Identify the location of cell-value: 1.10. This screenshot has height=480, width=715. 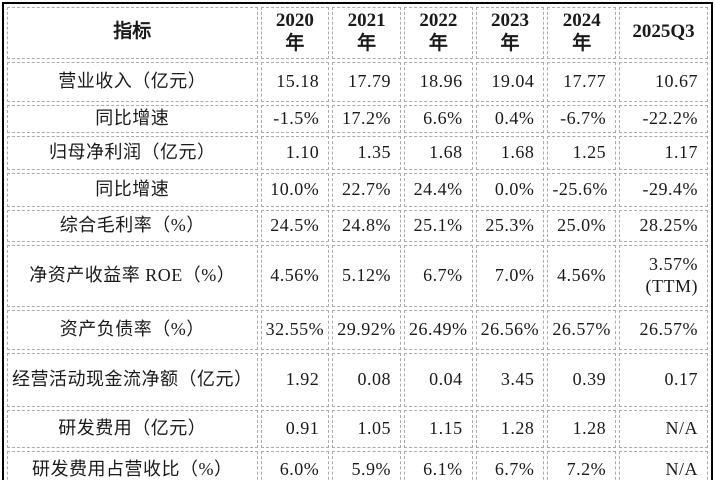
(295, 152).